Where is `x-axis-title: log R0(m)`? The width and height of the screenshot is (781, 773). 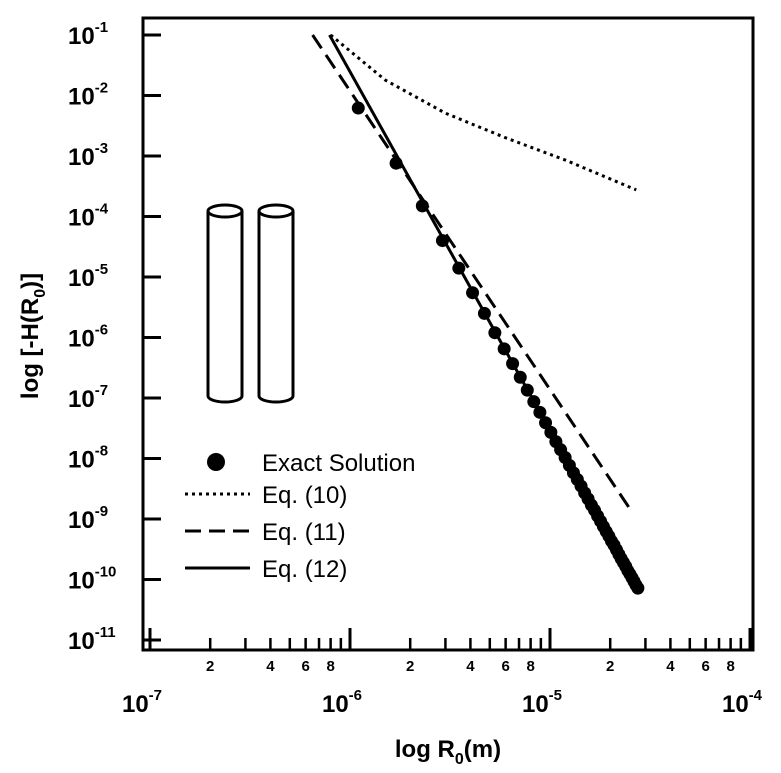 x-axis-title: log R0(m) is located at coordinates (448, 752).